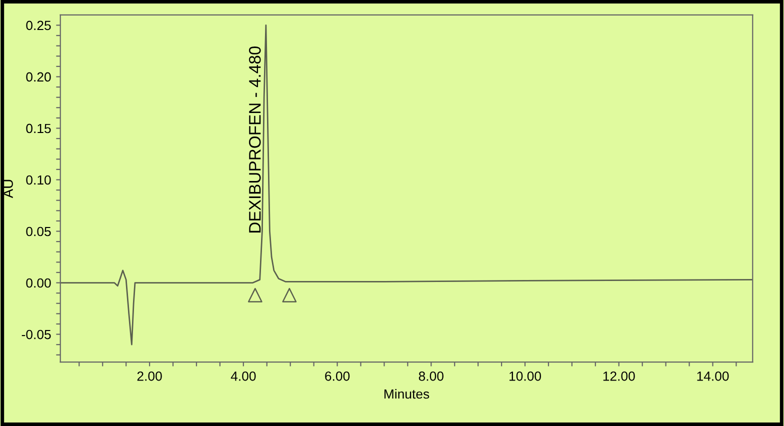  What do you see at coordinates (38, 25) in the screenshot?
I see `y-tick-label: 0.25` at bounding box center [38, 25].